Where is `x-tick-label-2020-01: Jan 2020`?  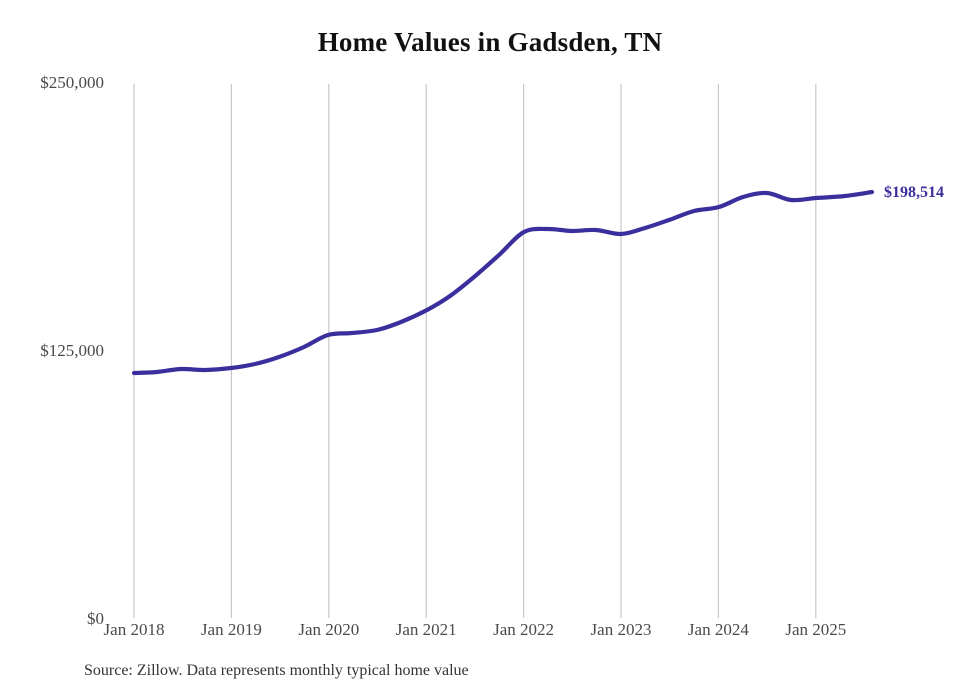 x-tick-label-2020-01: Jan 2020 is located at coordinates (329, 629).